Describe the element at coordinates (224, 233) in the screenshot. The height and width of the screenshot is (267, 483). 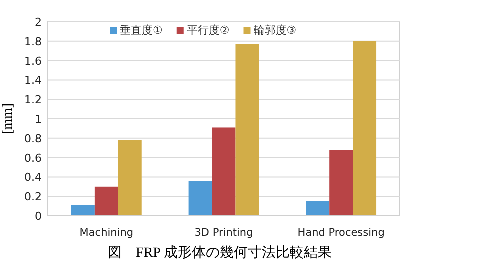
I see `x-tick-label: 3D Printing` at that location.